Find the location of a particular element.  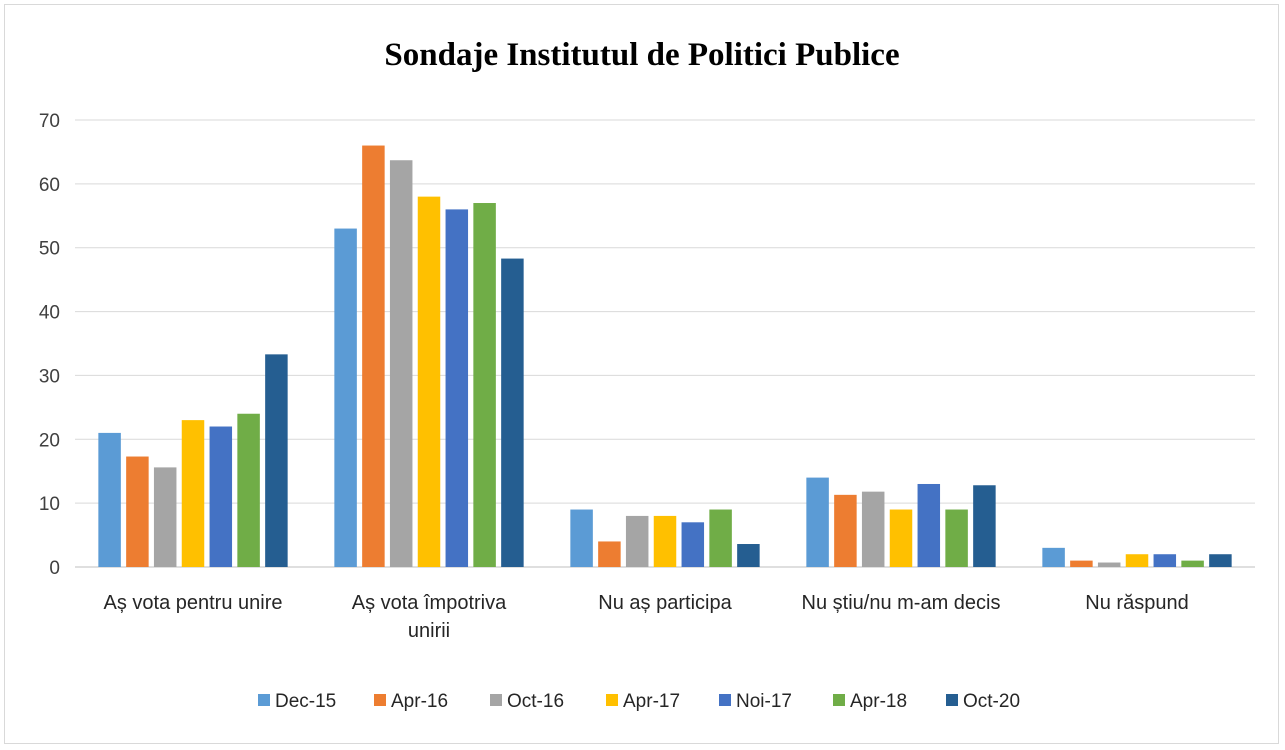

x-category-label: Nu știu/nu m-am decis is located at coordinates (901, 603).